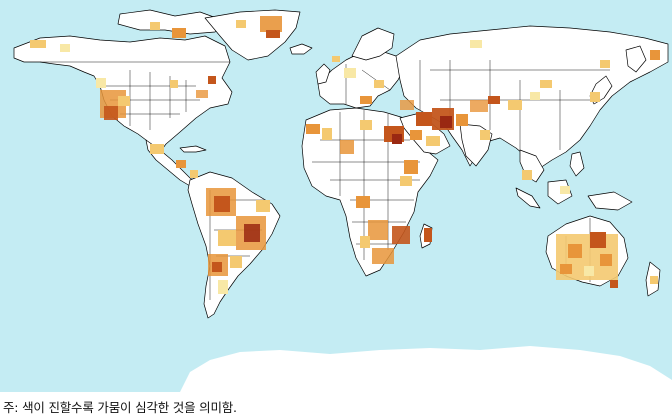  Describe the element at coordinates (373, 44) in the screenshot. I see `scandinavia` at that location.